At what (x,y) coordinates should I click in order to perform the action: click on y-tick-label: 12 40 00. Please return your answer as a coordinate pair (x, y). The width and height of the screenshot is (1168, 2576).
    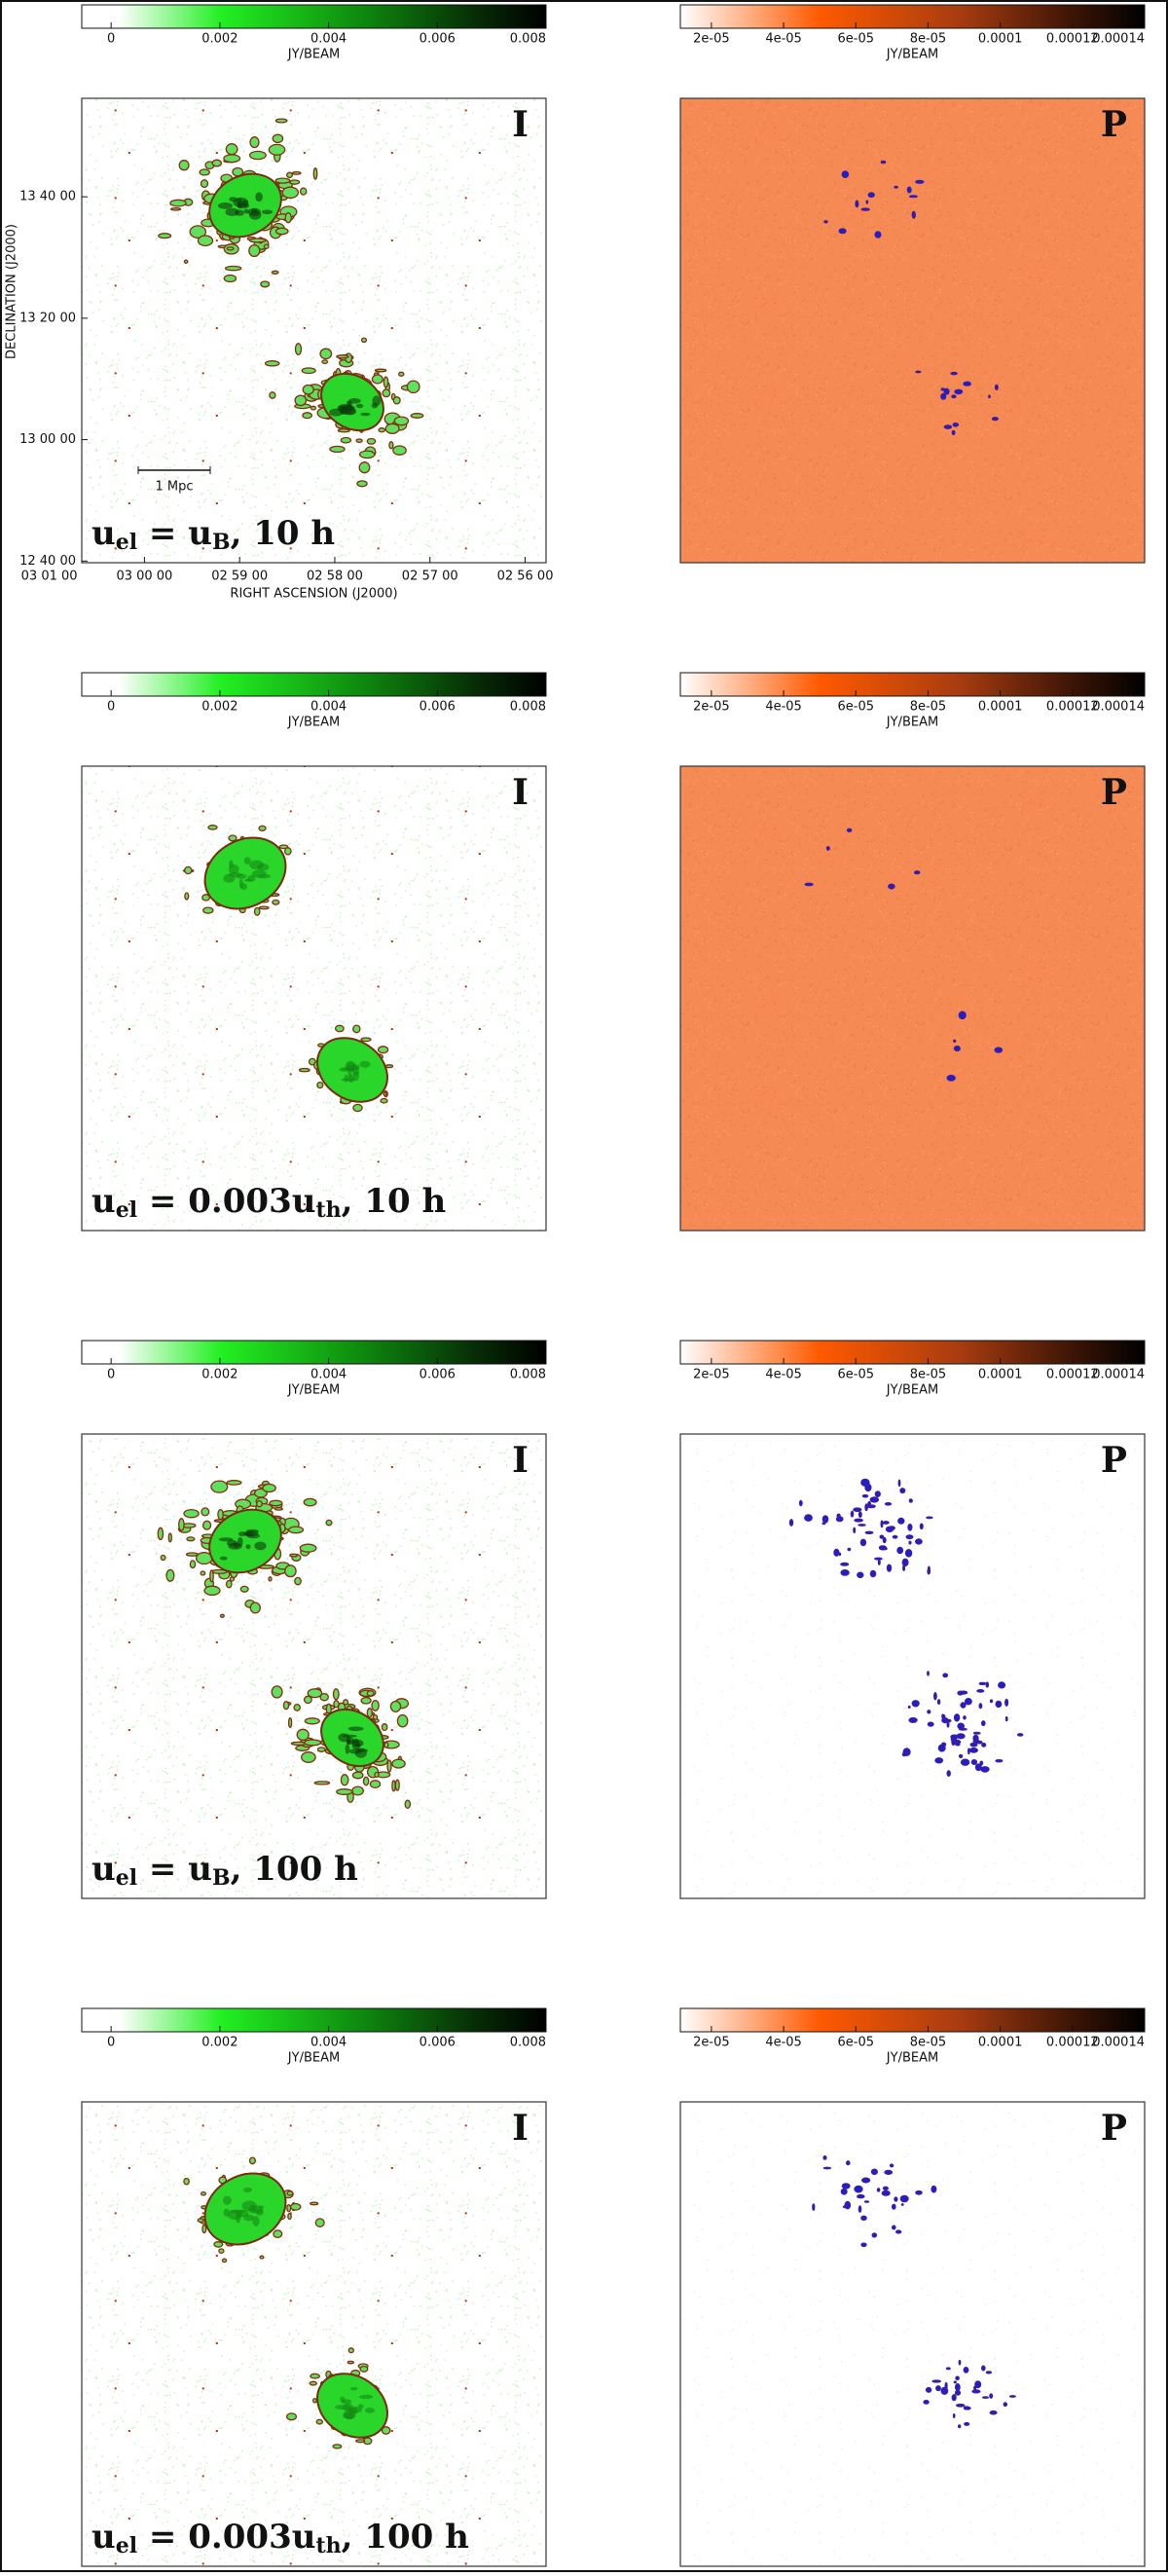
    Looking at the image, I should click on (48, 561).